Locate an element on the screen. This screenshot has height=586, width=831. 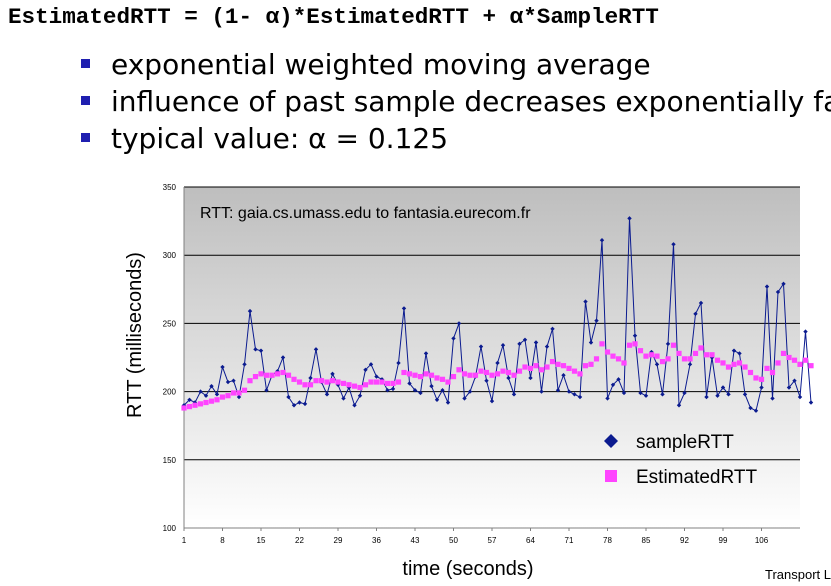
y-tick-label: 350 is located at coordinates (170, 187).